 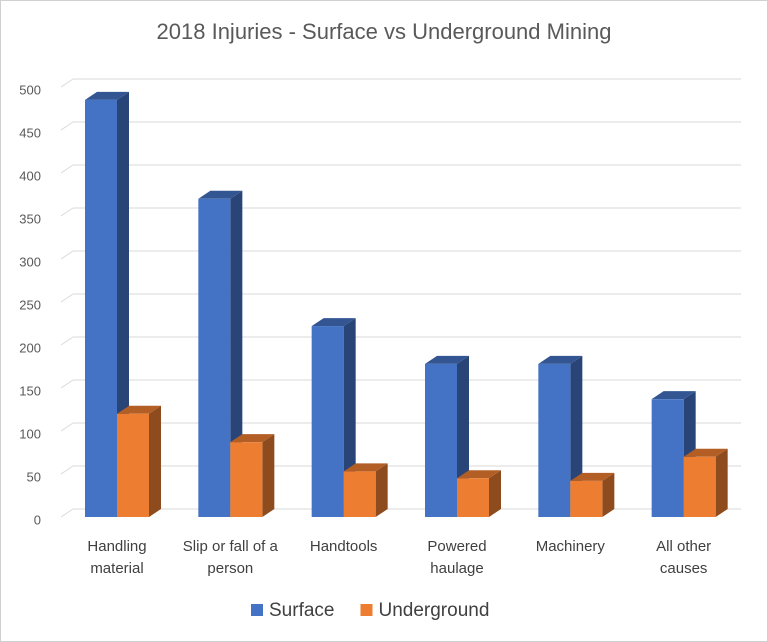 I want to click on y-tick-label: 400, so click(x=30, y=175).